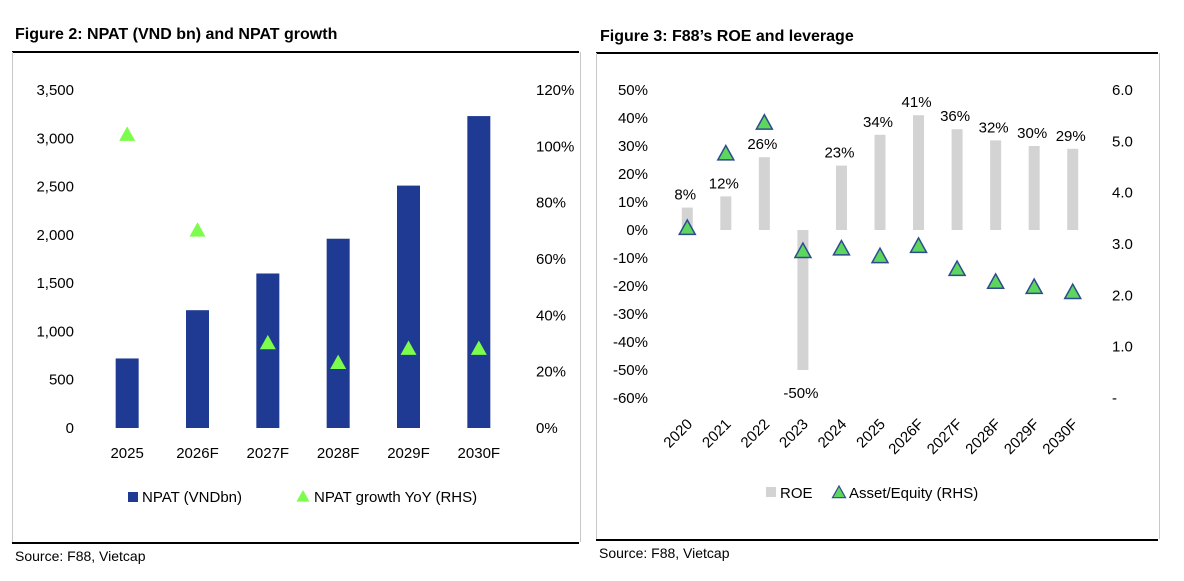  I want to click on roe-data-label: 41%, so click(917, 102).